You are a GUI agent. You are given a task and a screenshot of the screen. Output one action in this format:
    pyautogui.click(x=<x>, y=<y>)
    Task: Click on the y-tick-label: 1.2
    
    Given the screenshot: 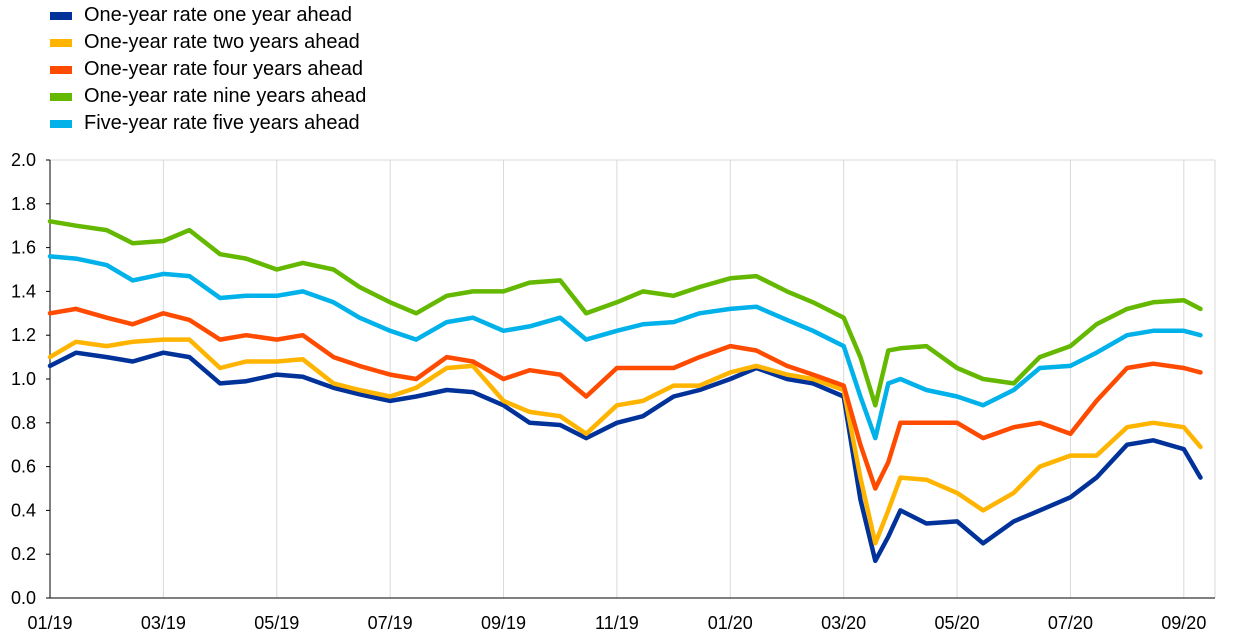 What is the action you would take?
    pyautogui.click(x=23, y=335)
    